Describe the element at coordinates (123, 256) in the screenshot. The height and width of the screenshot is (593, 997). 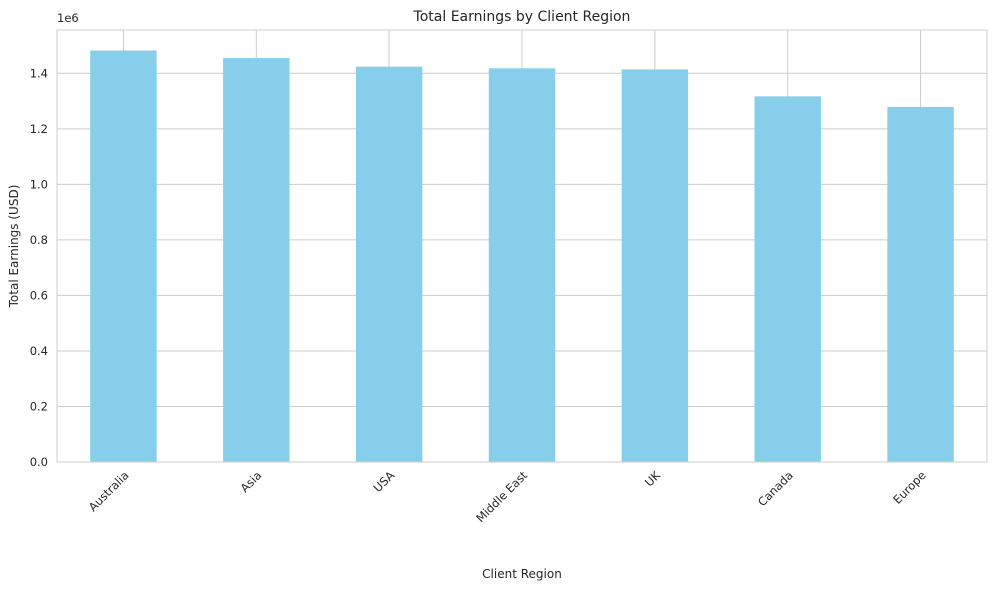
I see `bar-australia` at that location.